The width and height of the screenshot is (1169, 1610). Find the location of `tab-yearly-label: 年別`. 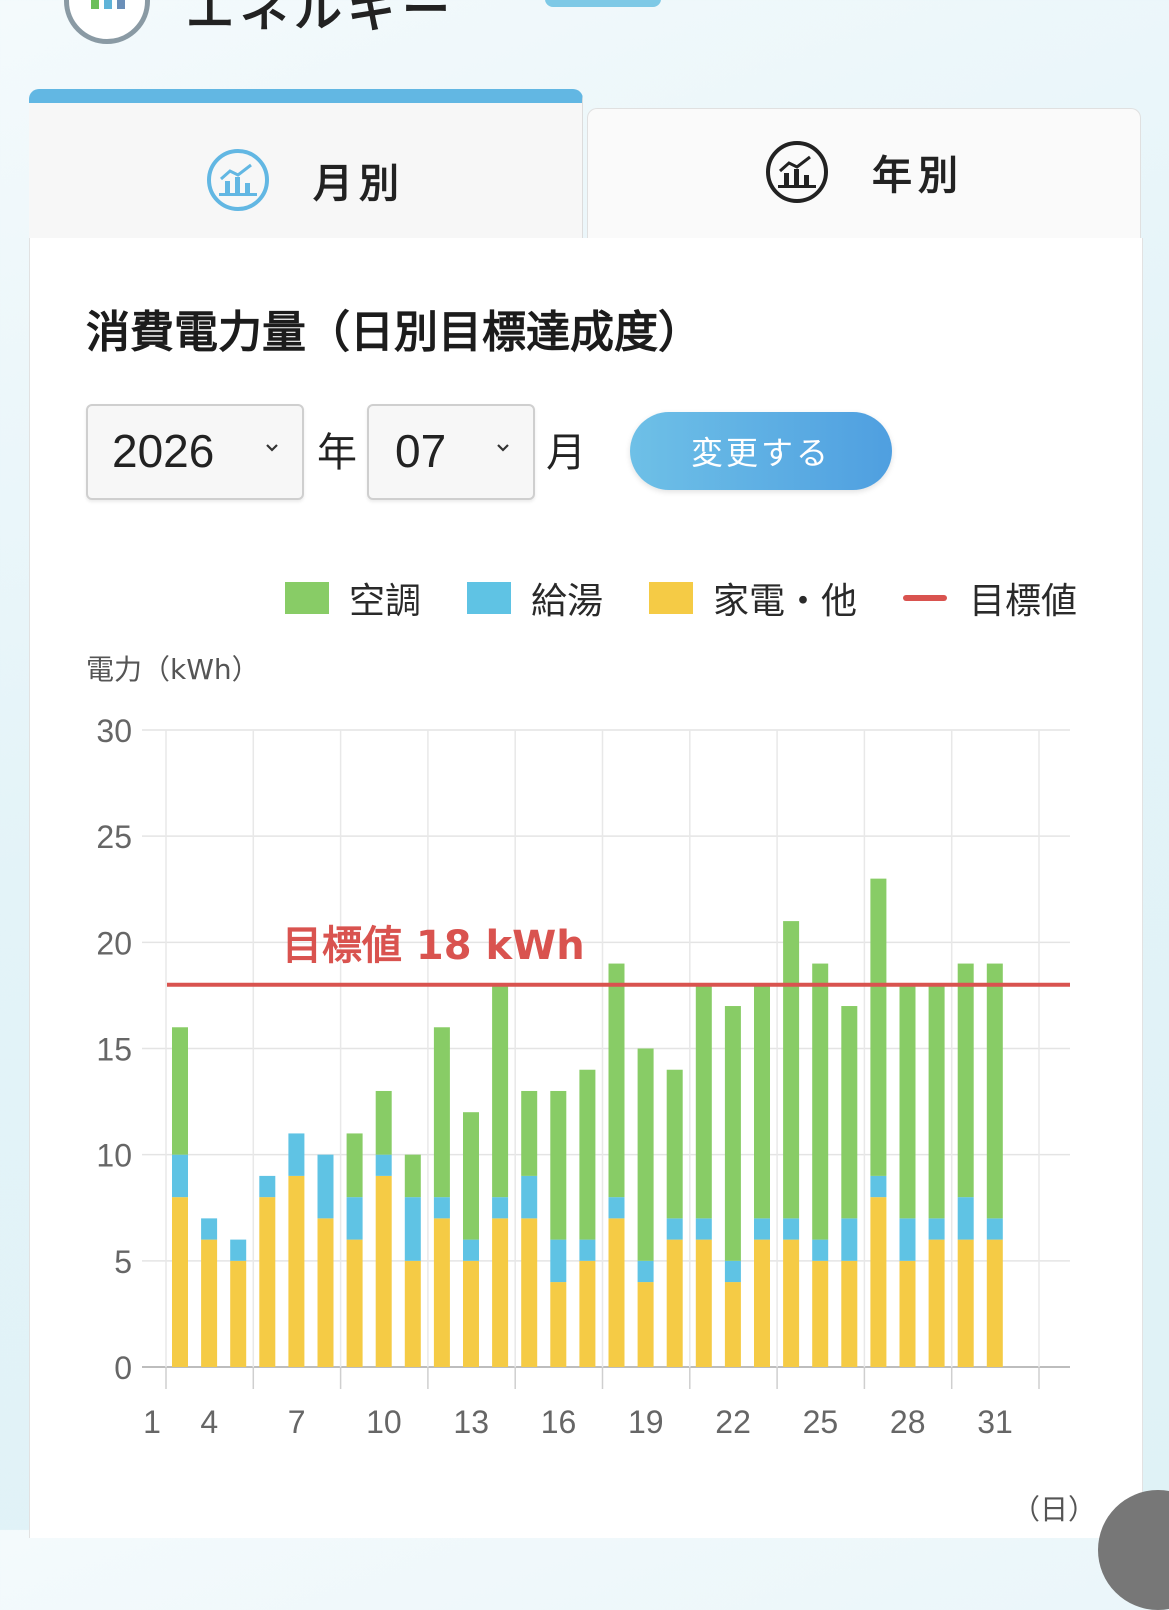

tab-yearly-label: 年別 is located at coordinates (918, 176).